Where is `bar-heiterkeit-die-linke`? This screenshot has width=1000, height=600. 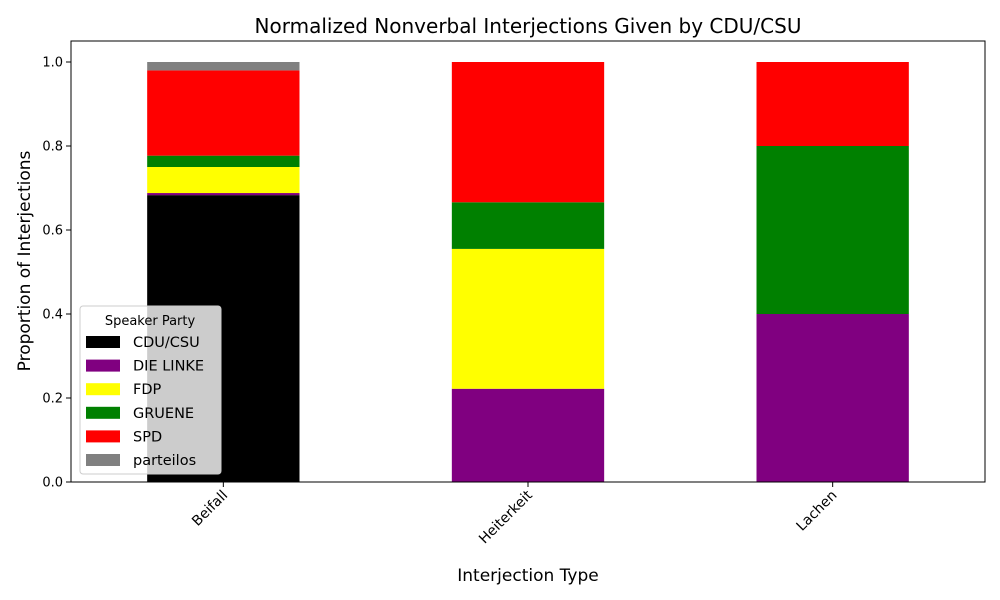
bar-heiterkeit-die-linke is located at coordinates (528, 435).